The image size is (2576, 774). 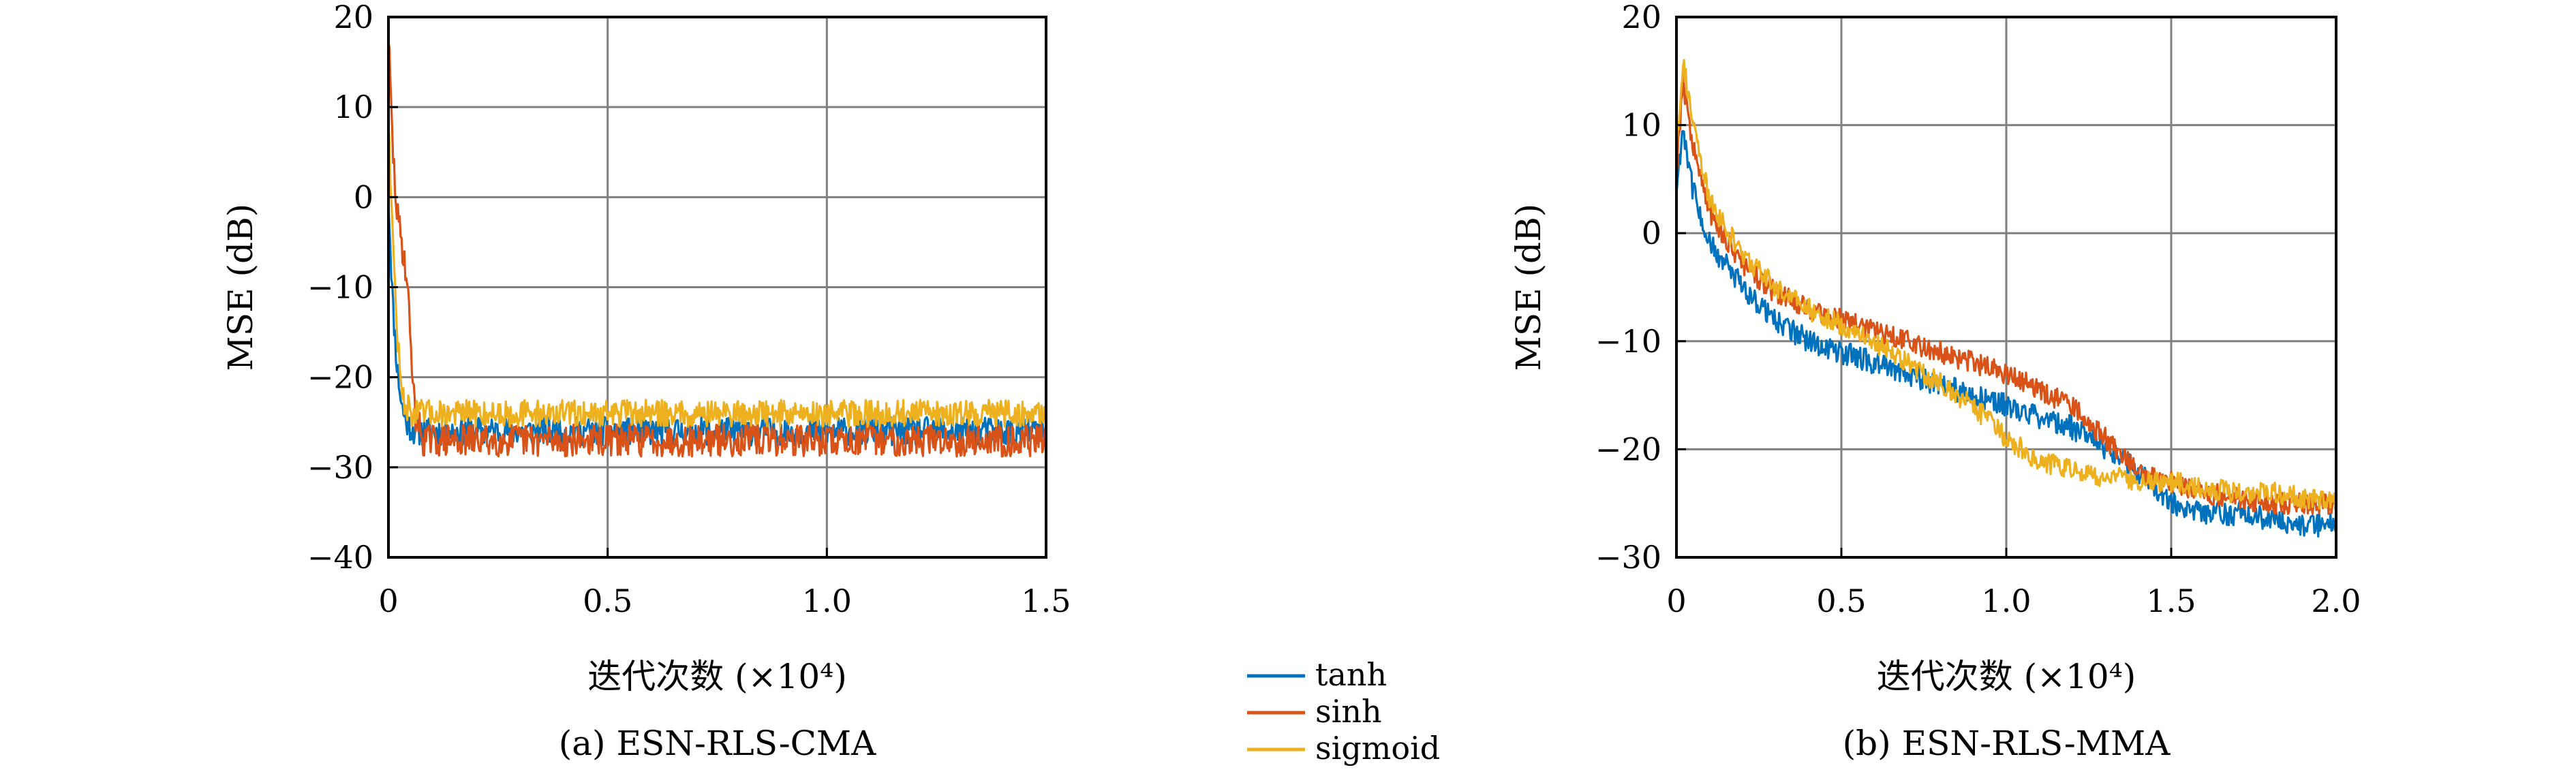 I want to click on legend: tanh sinh sigmoid, so click(x=1343, y=711).